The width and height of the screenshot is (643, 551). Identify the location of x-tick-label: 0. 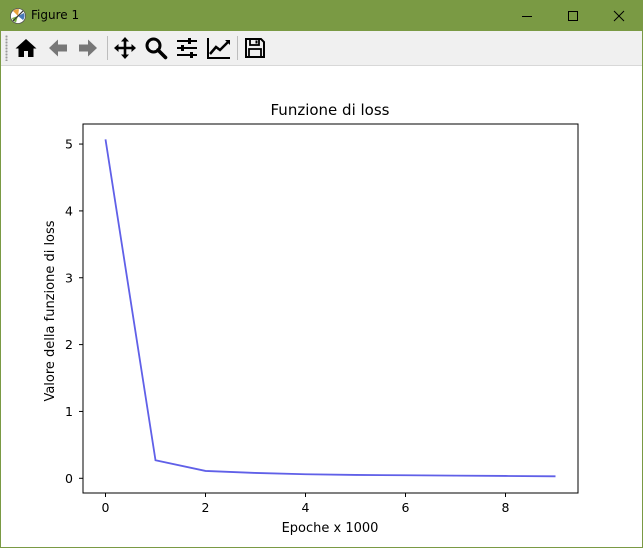
(106, 507).